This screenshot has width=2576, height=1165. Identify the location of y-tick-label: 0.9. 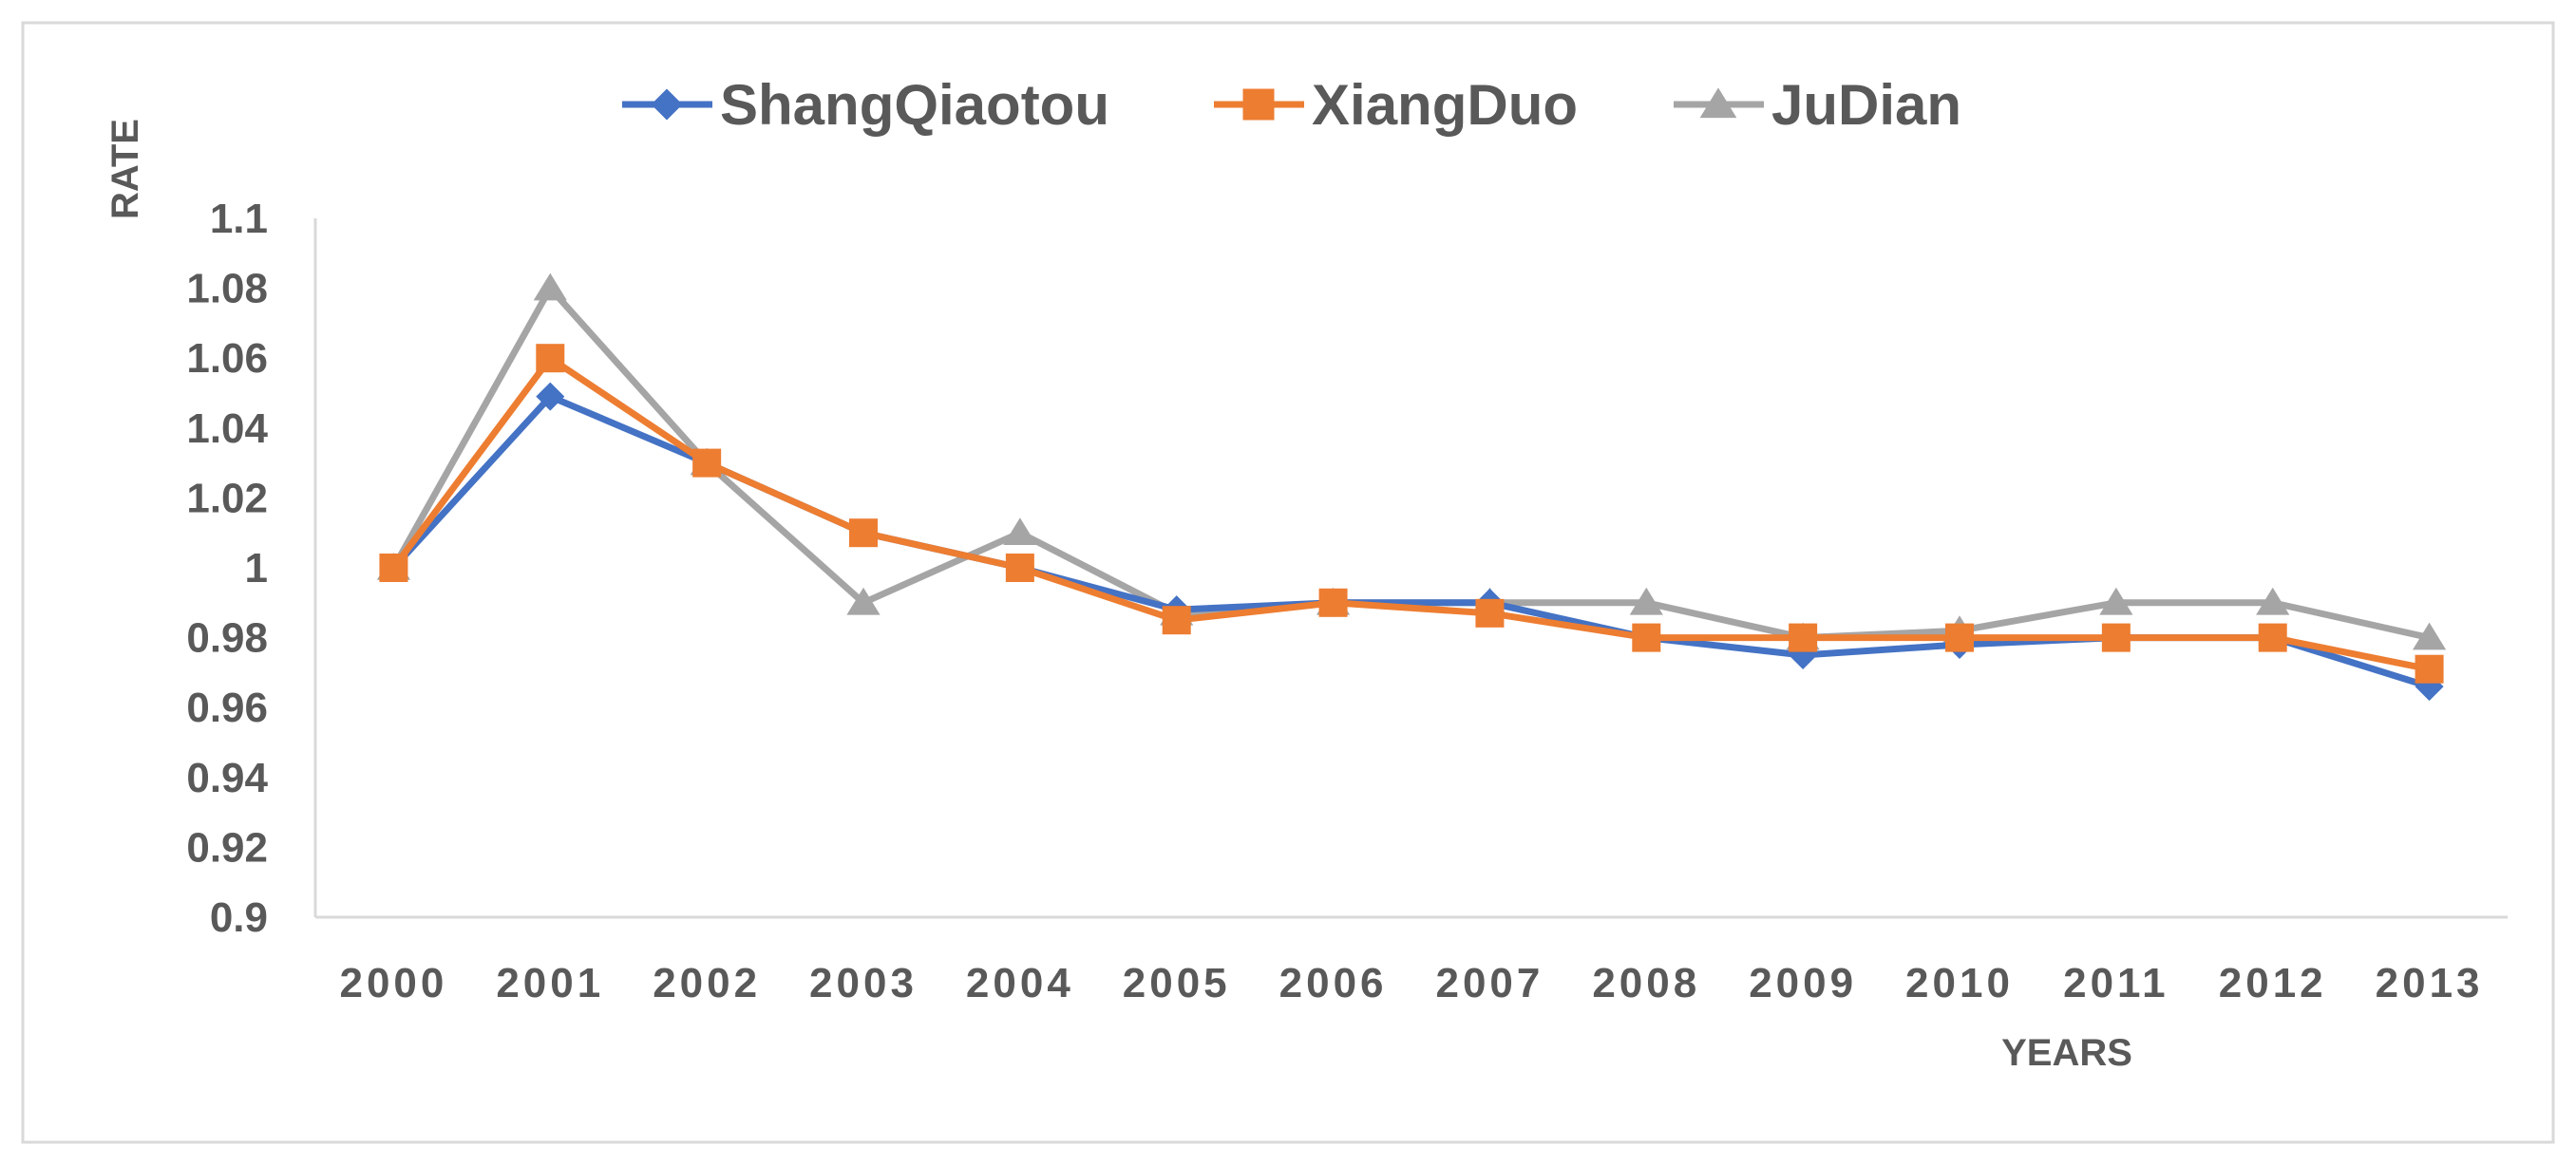
(239, 918).